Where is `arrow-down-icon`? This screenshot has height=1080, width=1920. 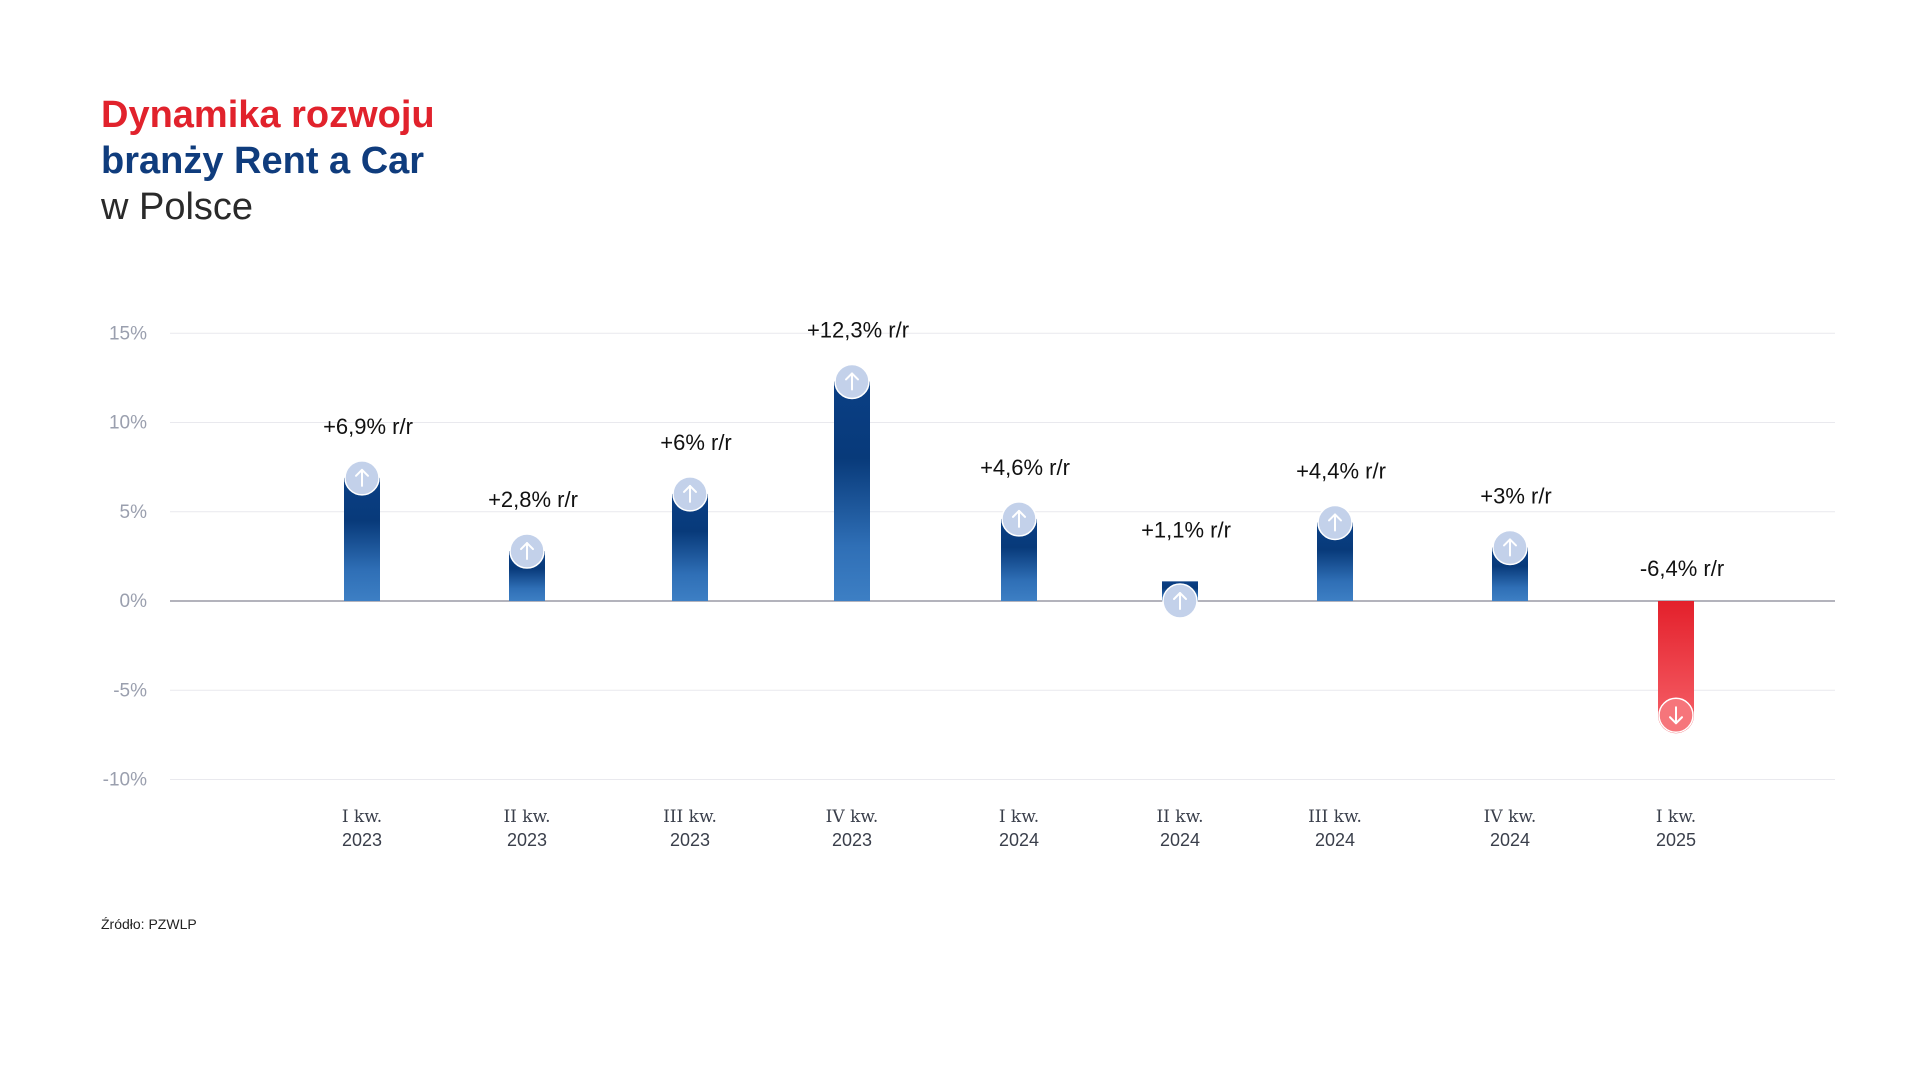 arrow-down-icon is located at coordinates (1676, 715).